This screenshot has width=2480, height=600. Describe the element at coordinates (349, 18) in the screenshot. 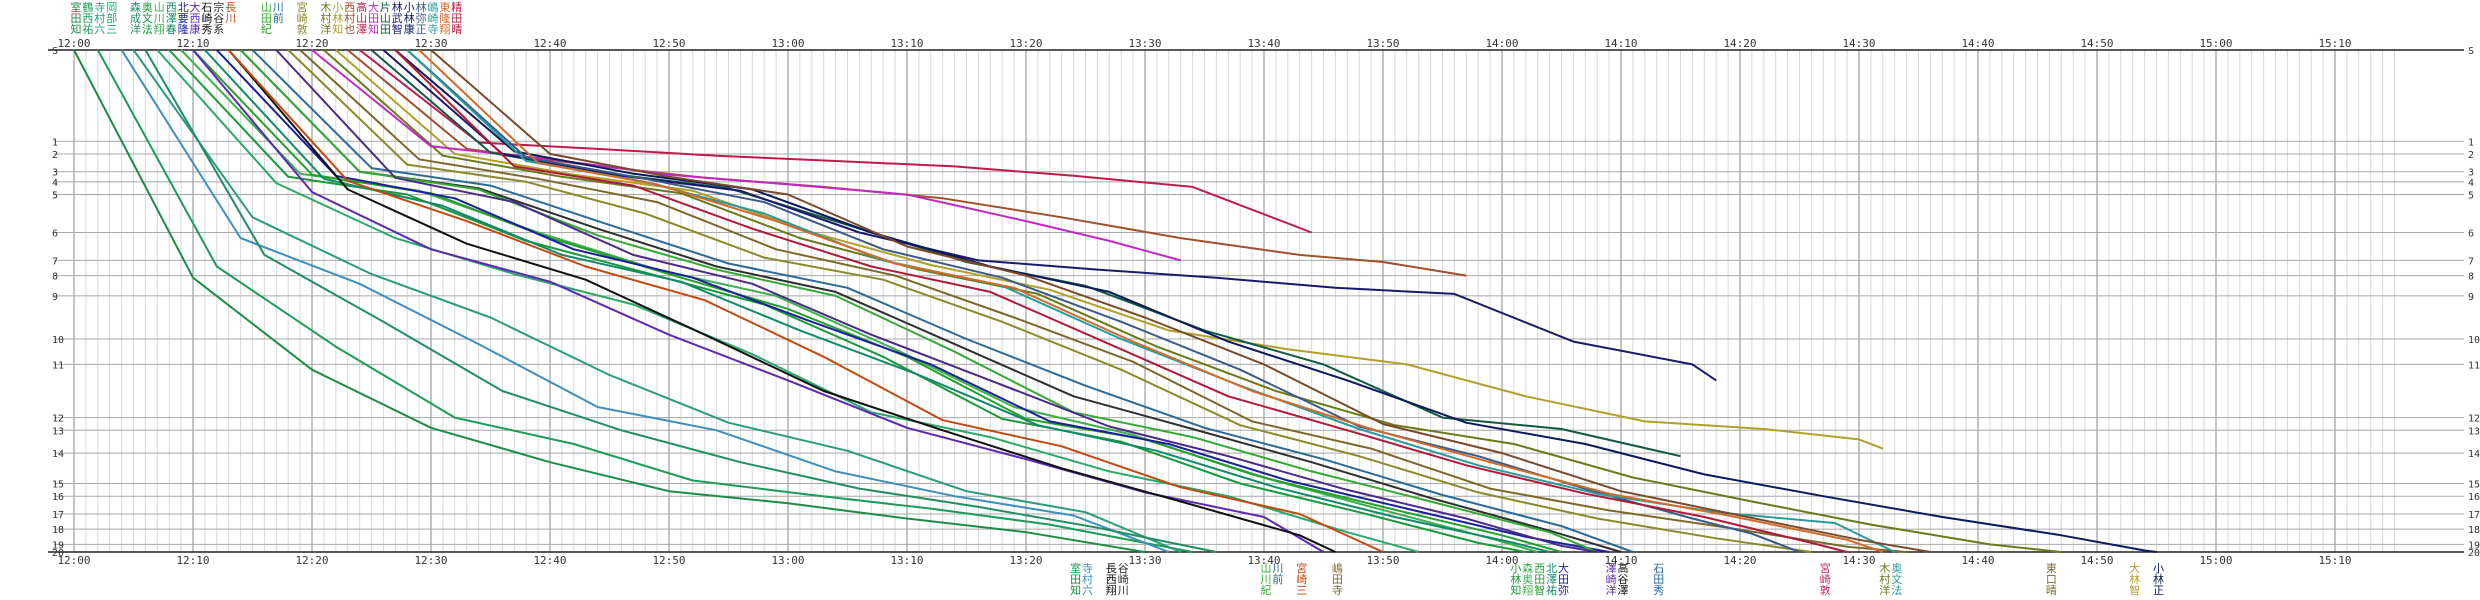

I see `top-runner-name-char: 村` at that location.